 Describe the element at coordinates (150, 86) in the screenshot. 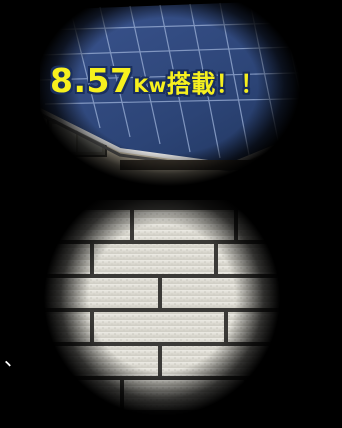

I see `caption-unit: Kw` at that location.